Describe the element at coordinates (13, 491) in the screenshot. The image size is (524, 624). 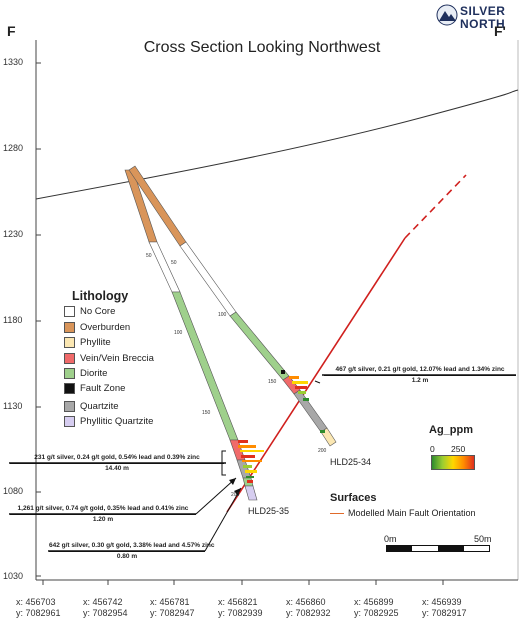
I see `elevation-tick-label: 1080` at that location.